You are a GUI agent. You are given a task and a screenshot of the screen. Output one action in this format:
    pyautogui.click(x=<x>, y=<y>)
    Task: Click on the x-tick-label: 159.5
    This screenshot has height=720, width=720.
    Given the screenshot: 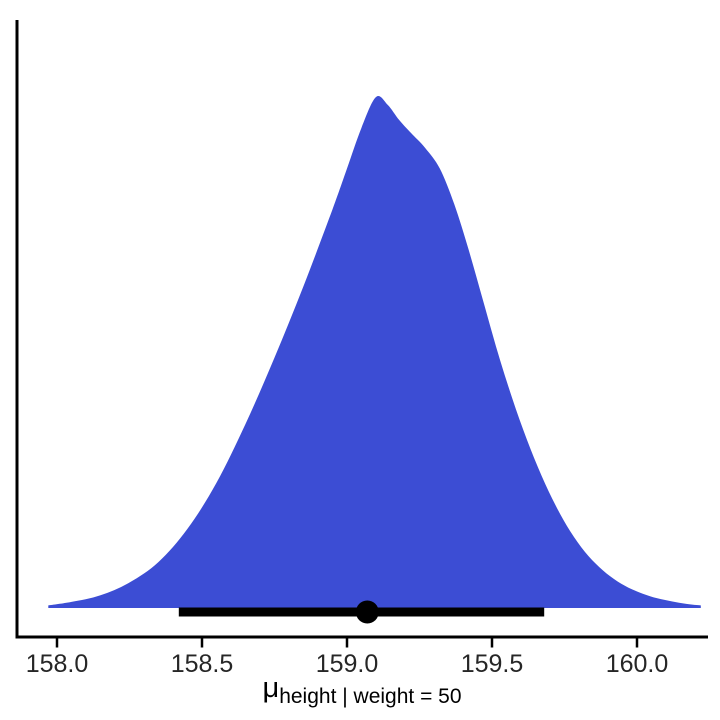 What is the action you would take?
    pyautogui.click(x=492, y=664)
    